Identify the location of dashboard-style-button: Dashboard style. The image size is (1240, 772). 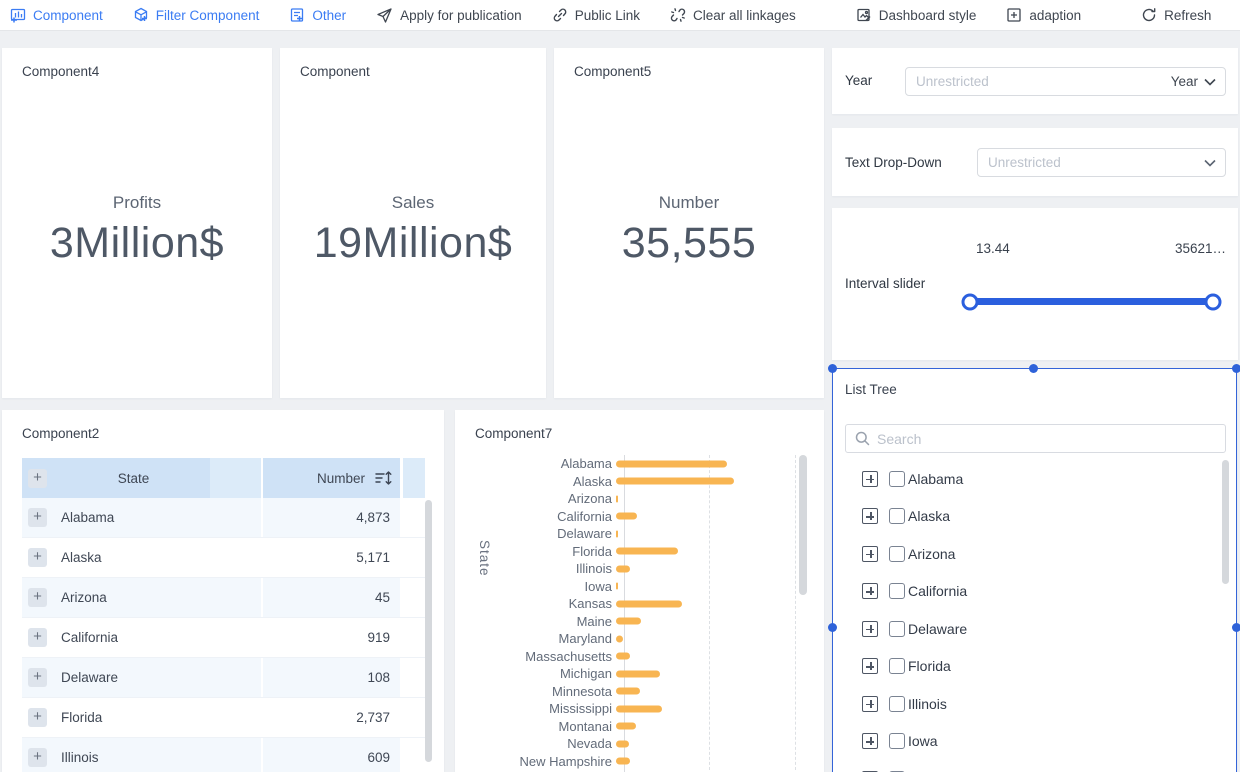
(916, 15).